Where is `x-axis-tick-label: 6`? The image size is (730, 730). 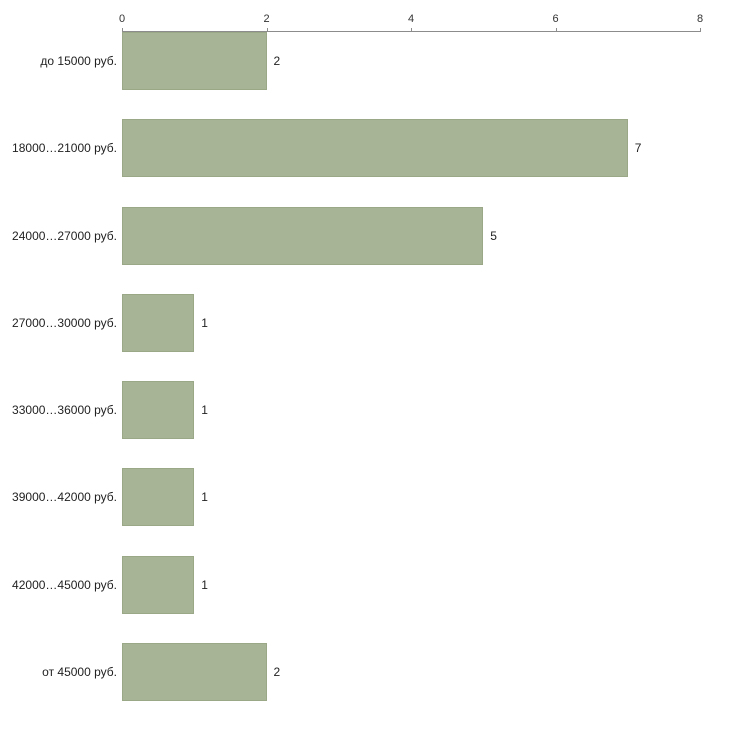 x-axis-tick-label: 6 is located at coordinates (555, 19).